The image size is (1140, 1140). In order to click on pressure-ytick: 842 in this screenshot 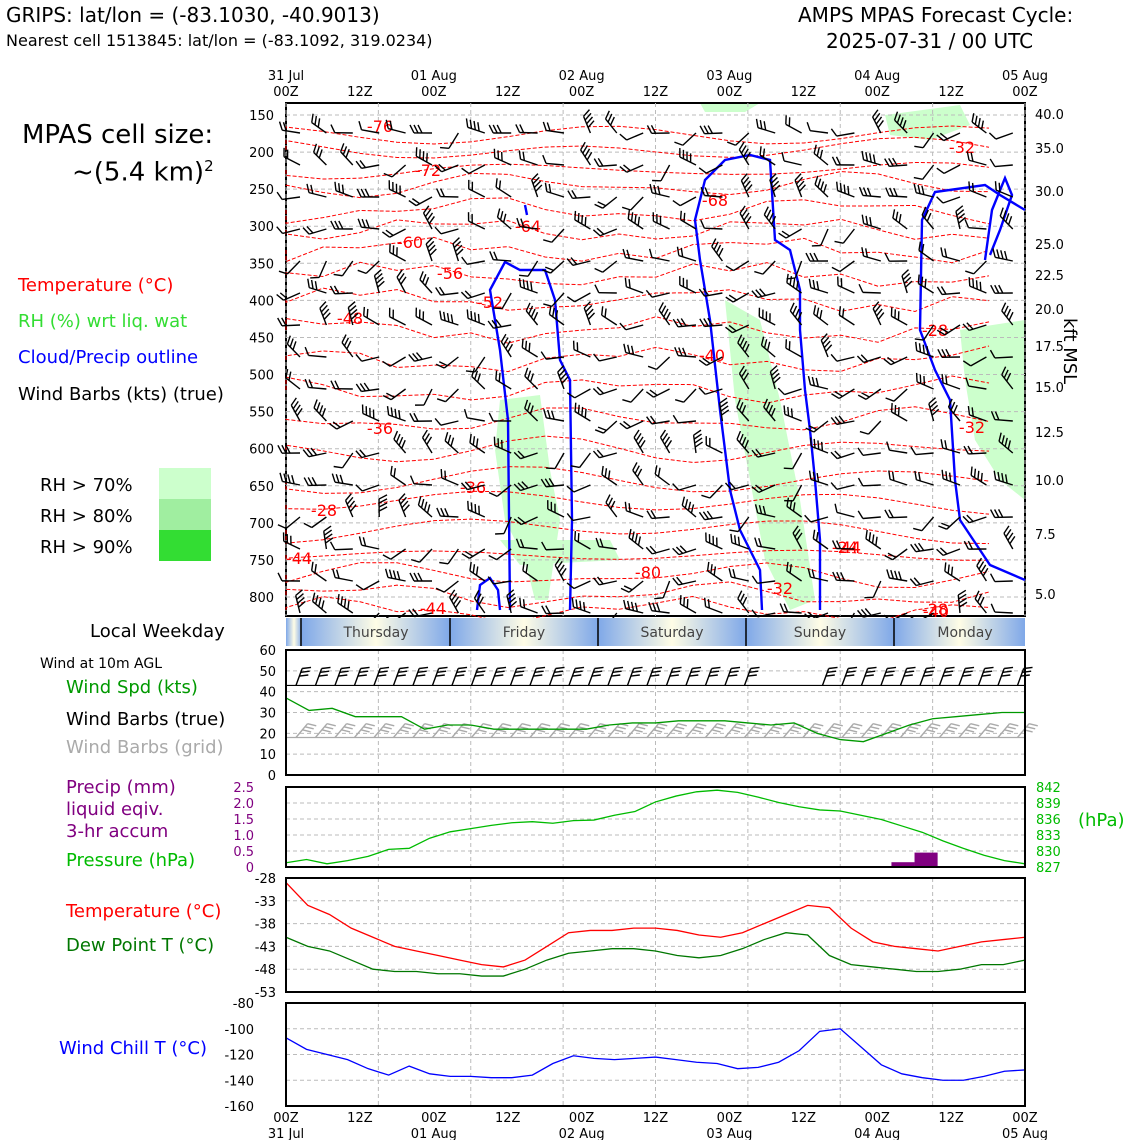, I will do `click(1048, 788)`.